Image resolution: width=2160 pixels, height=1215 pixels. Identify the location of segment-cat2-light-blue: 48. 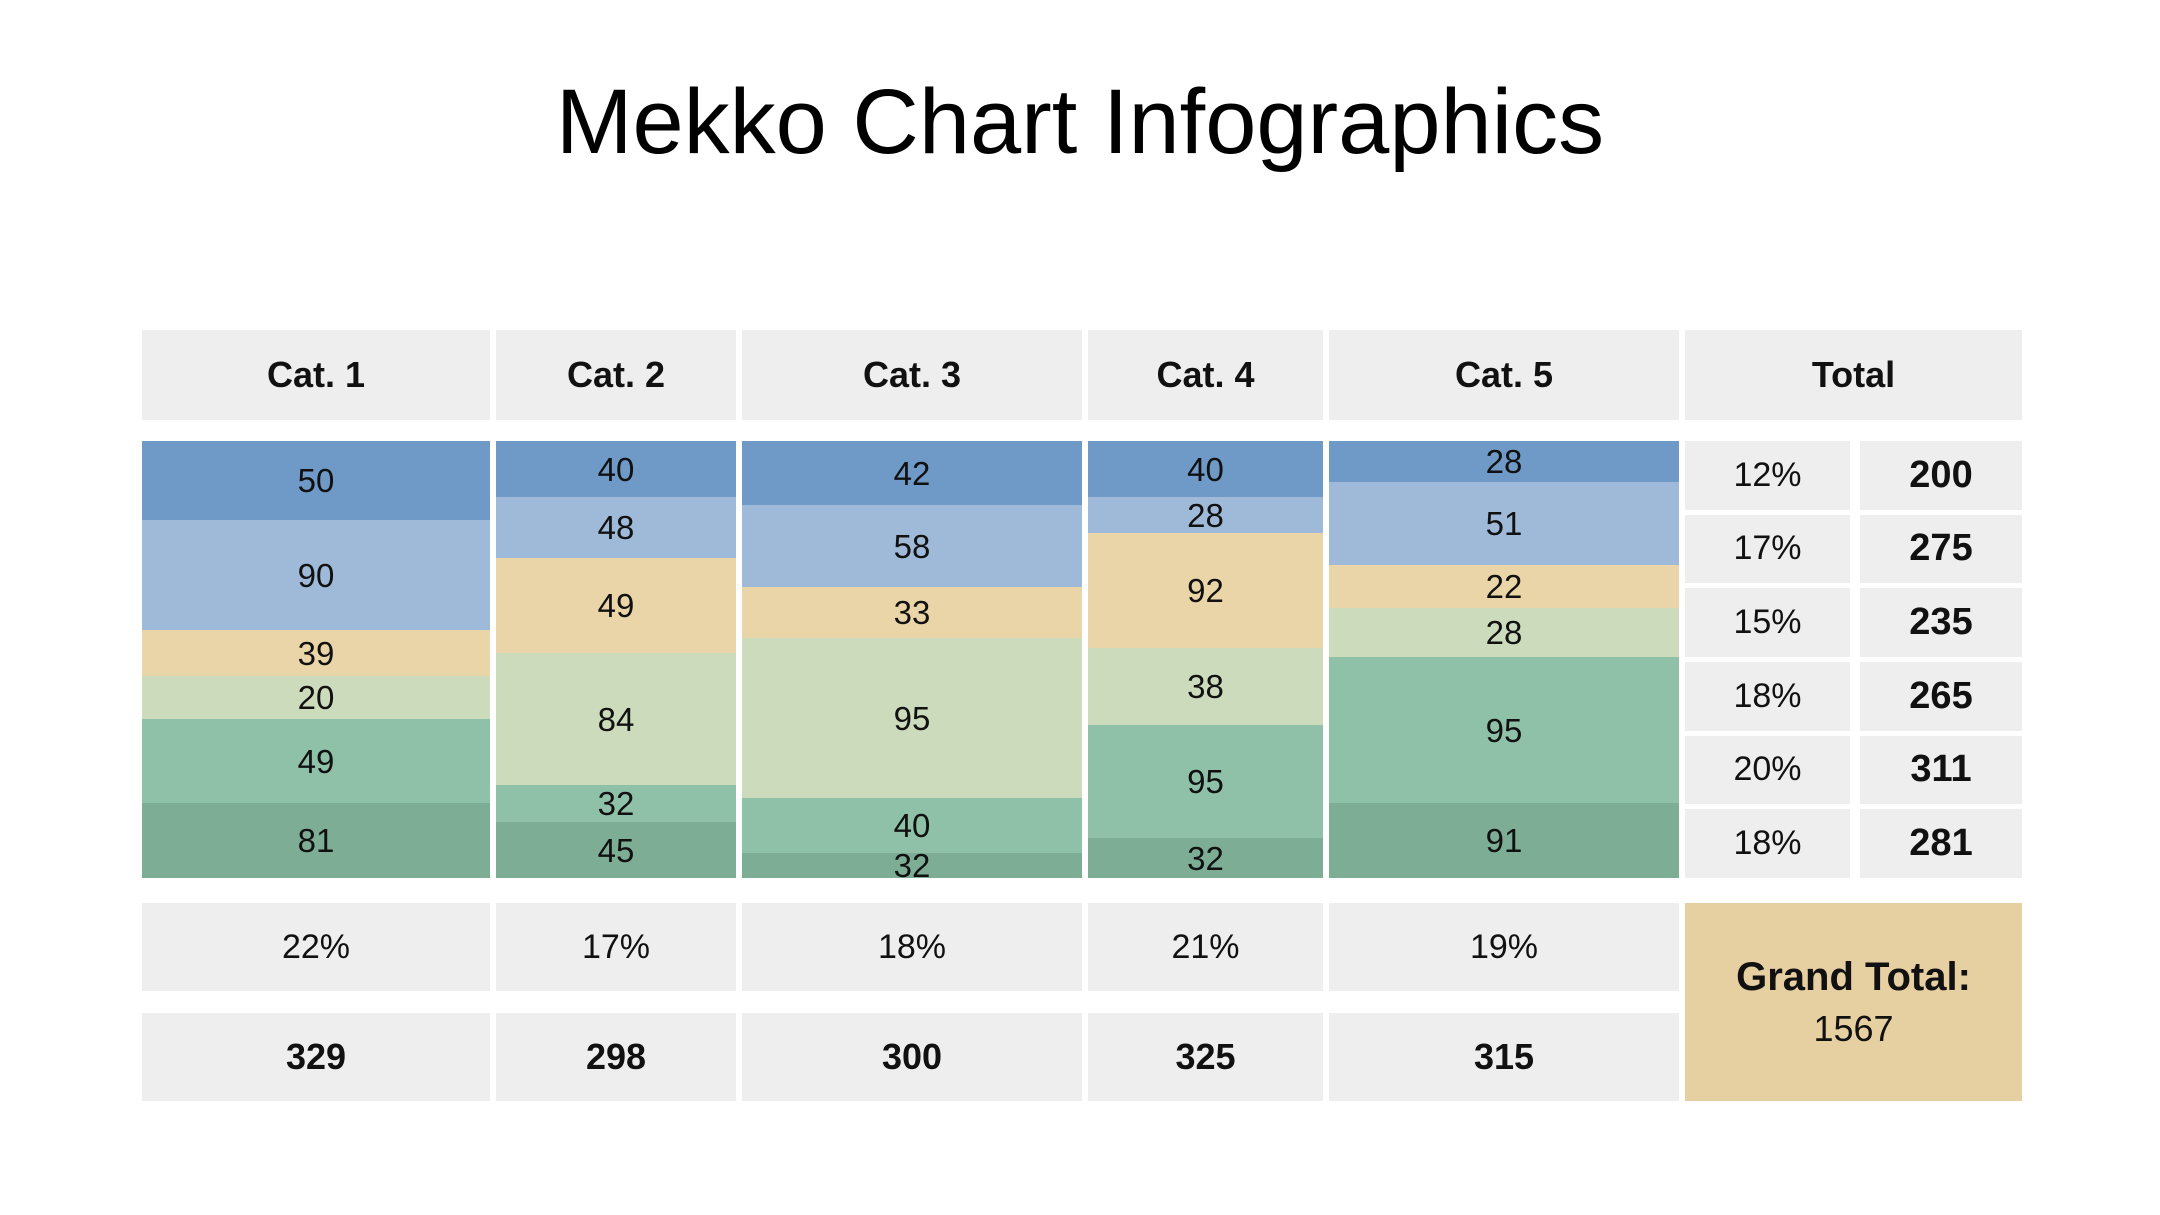
(616, 527).